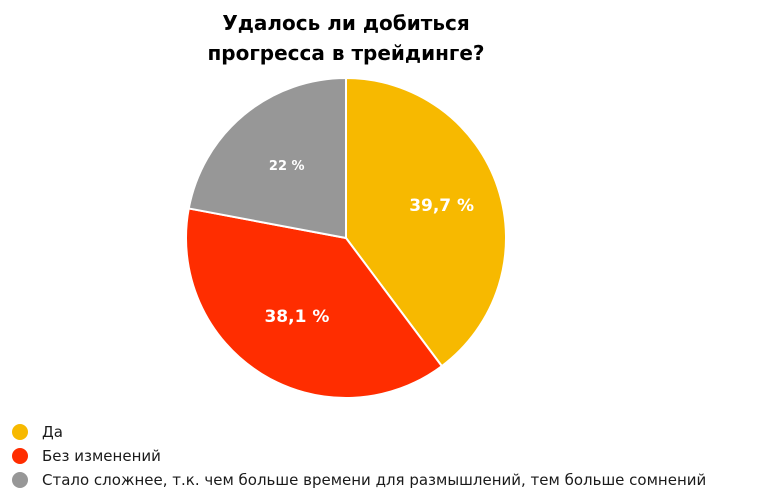  Describe the element at coordinates (384, 432) in the screenshot. I see `legend-item-yes: Да` at that location.